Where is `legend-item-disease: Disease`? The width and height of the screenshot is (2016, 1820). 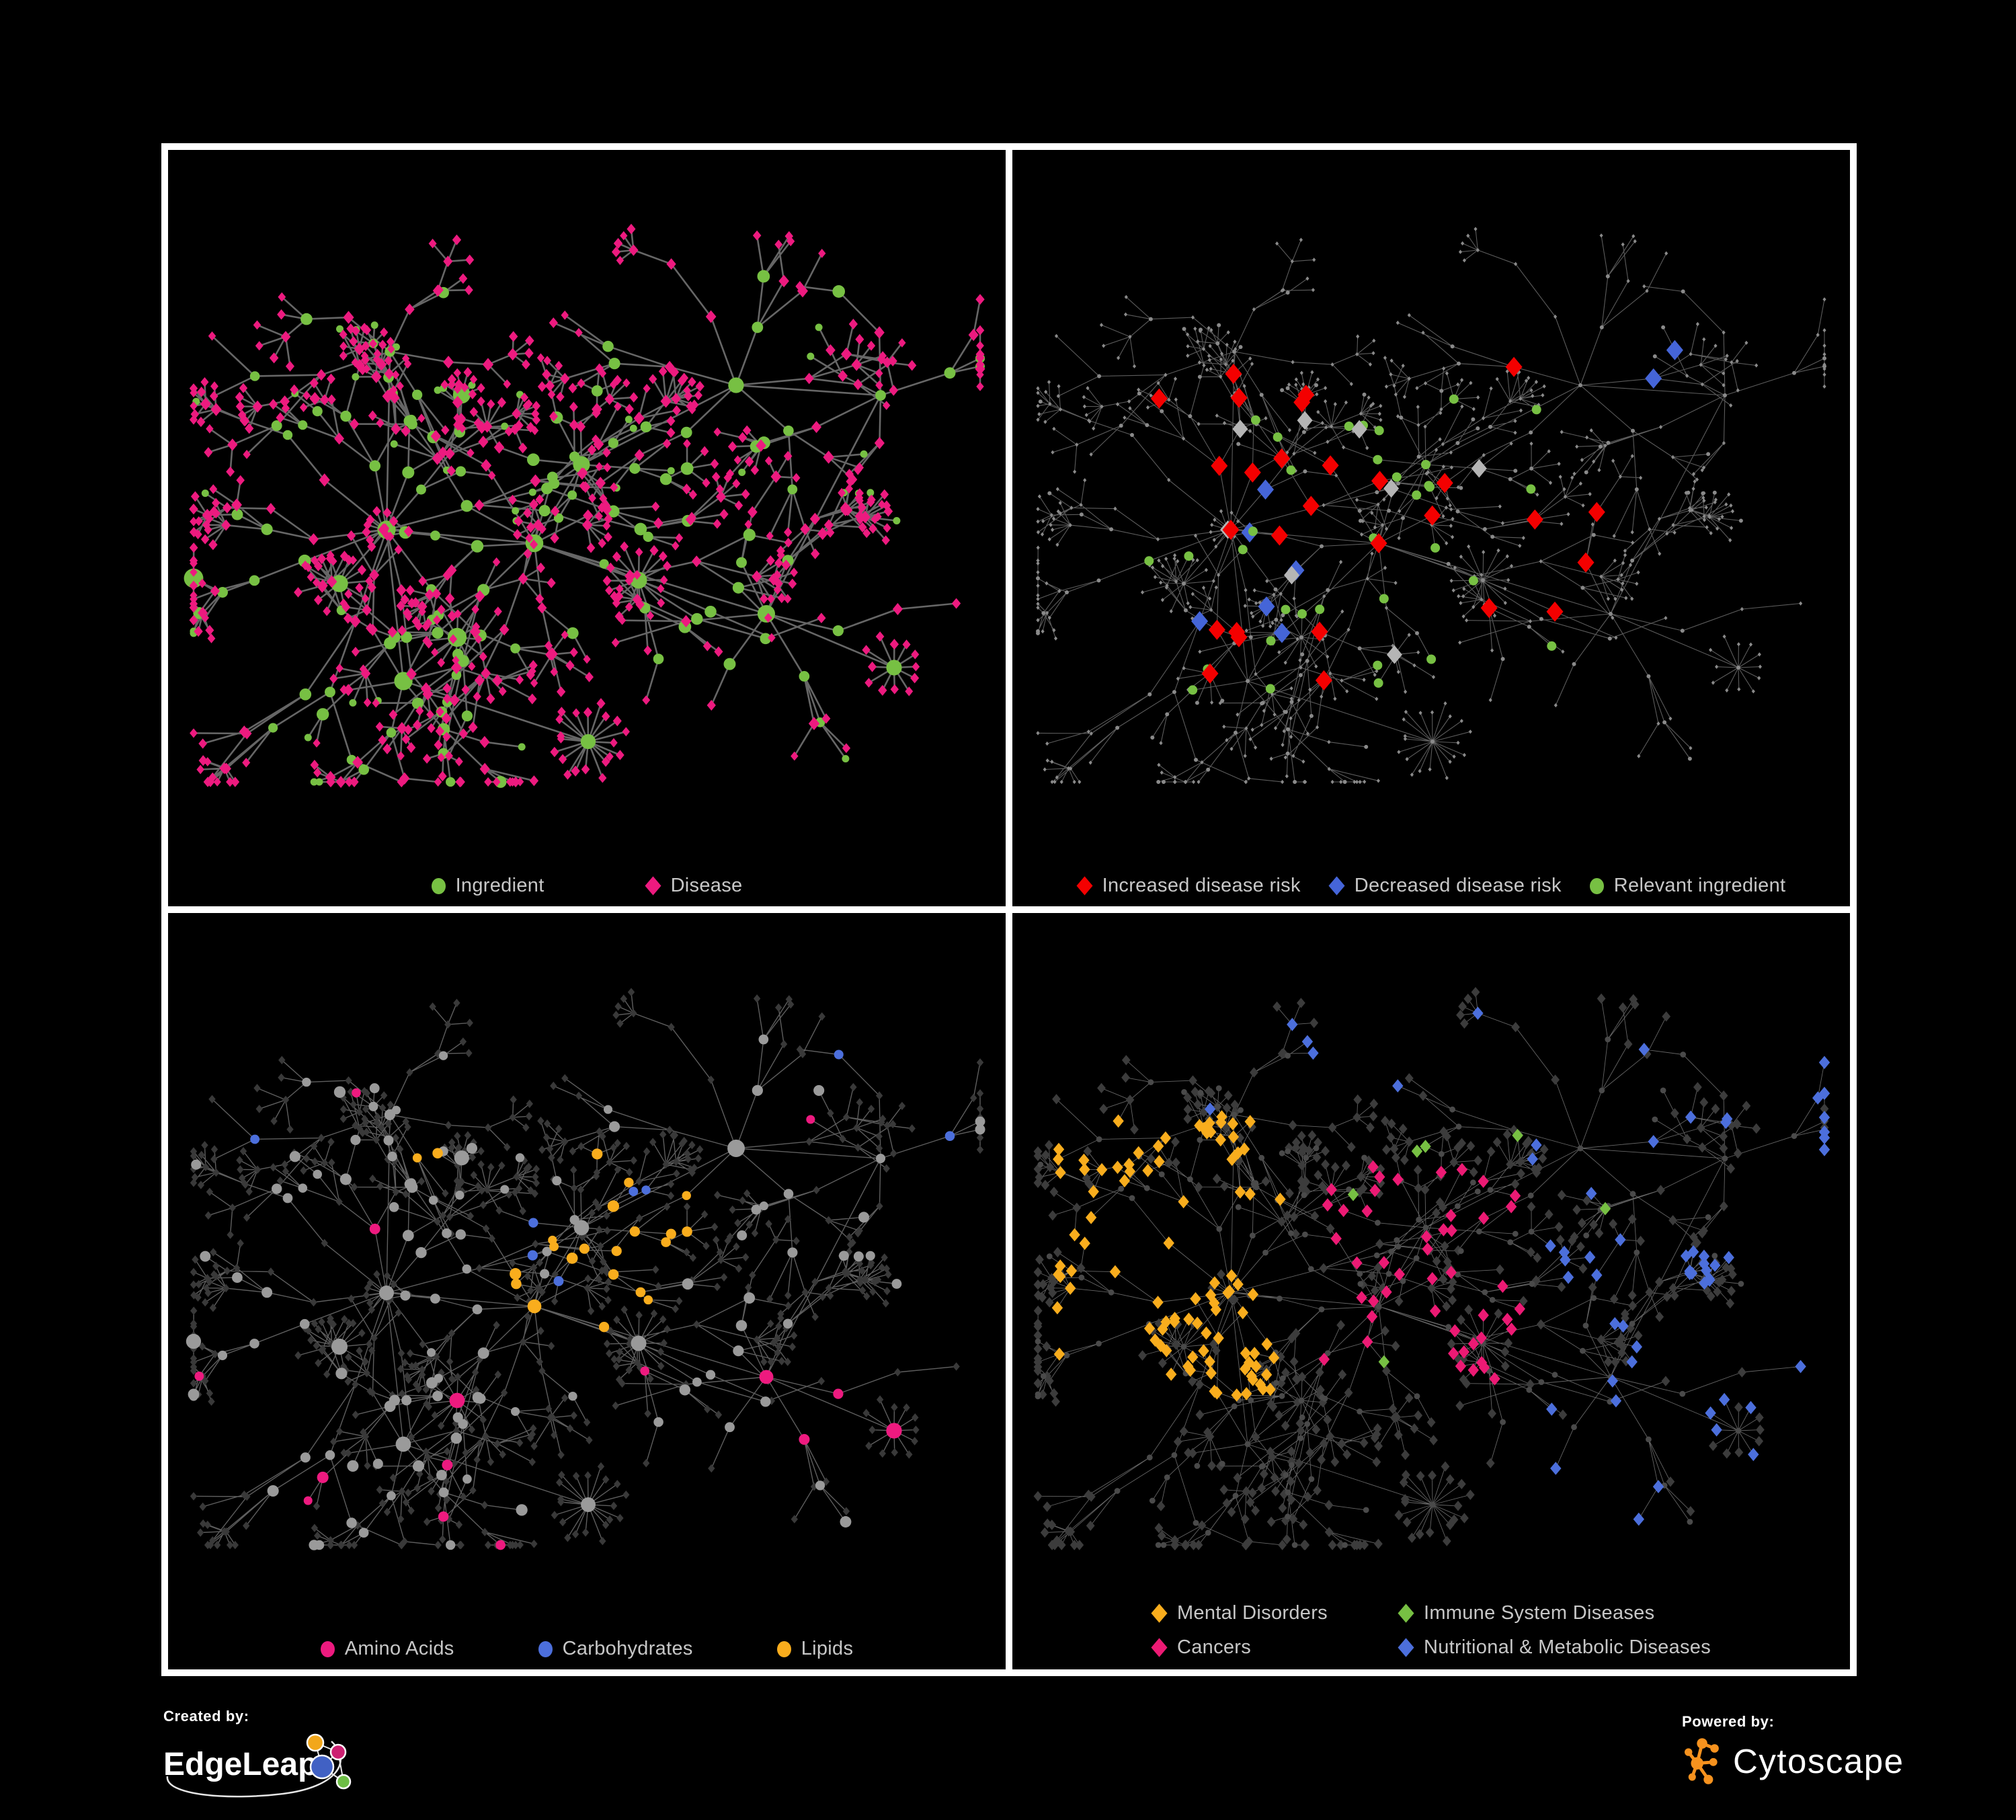 legend-item-disease: Disease is located at coordinates (694, 886).